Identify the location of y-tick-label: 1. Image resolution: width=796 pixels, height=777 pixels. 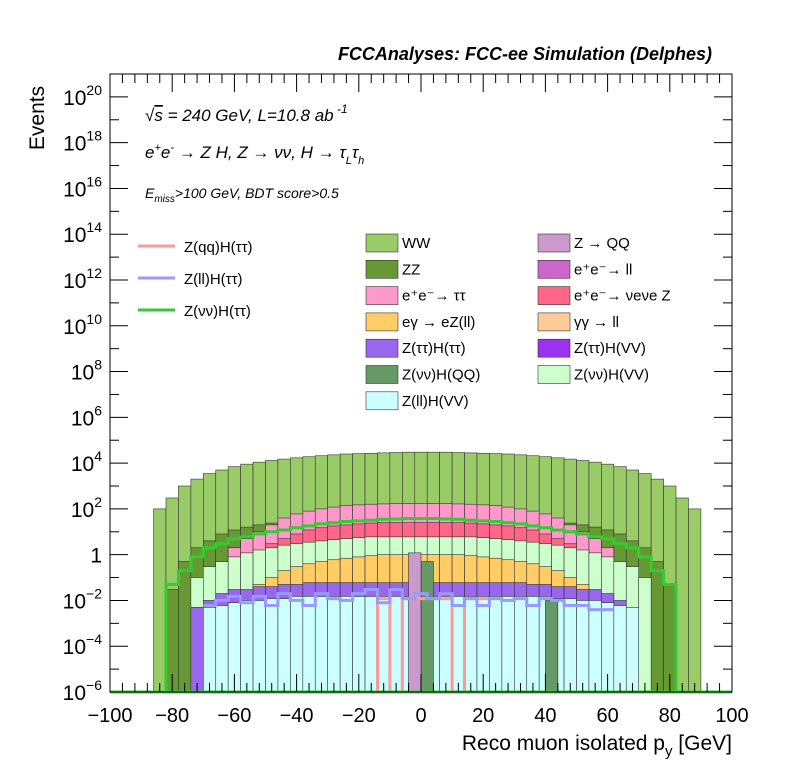
(96, 556).